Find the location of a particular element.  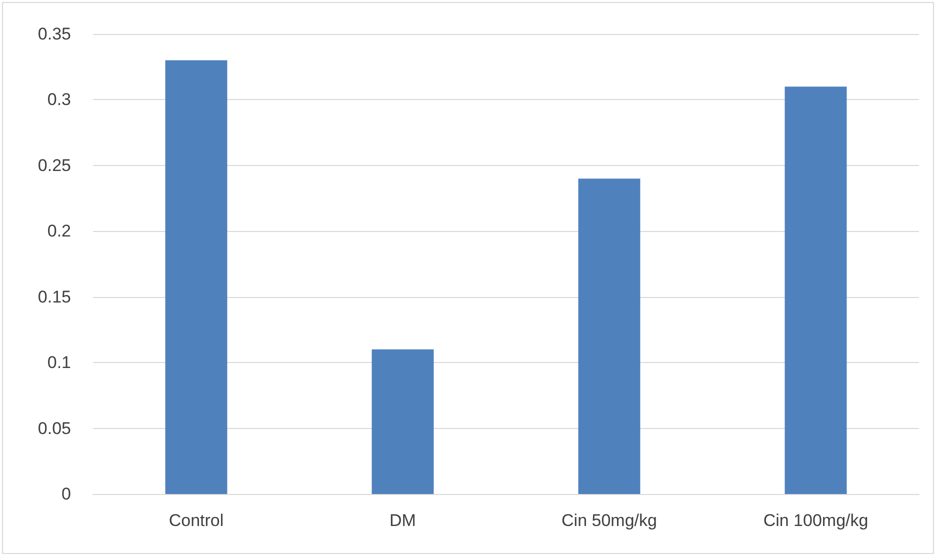

y-tick-label: 0.25 is located at coordinates (54, 165).